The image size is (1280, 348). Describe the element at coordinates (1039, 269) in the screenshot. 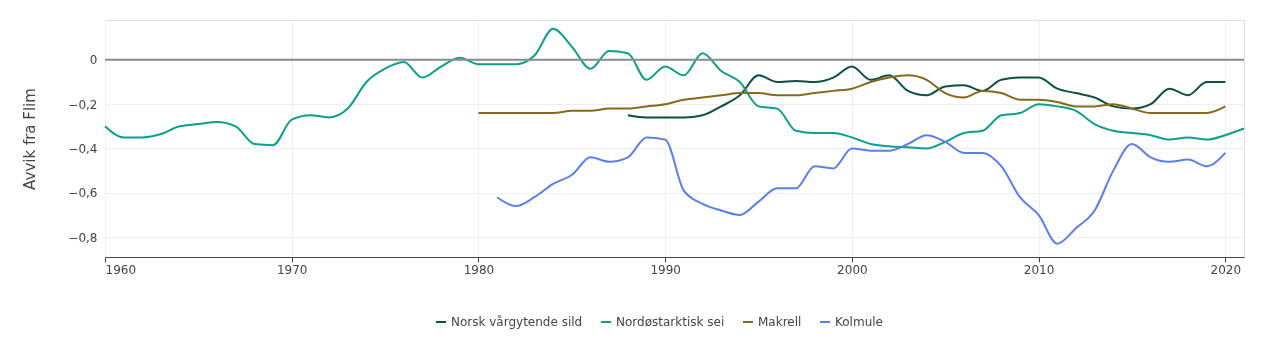

I see `x-tick-label: 2010` at that location.